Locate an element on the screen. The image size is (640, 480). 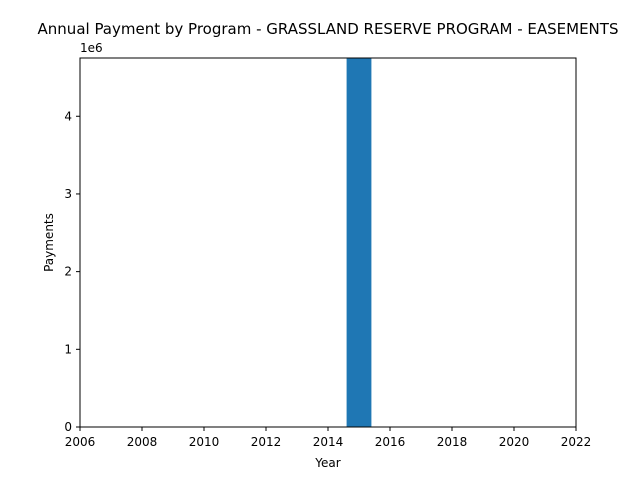
x-tick-label: 2018 is located at coordinates (452, 442).